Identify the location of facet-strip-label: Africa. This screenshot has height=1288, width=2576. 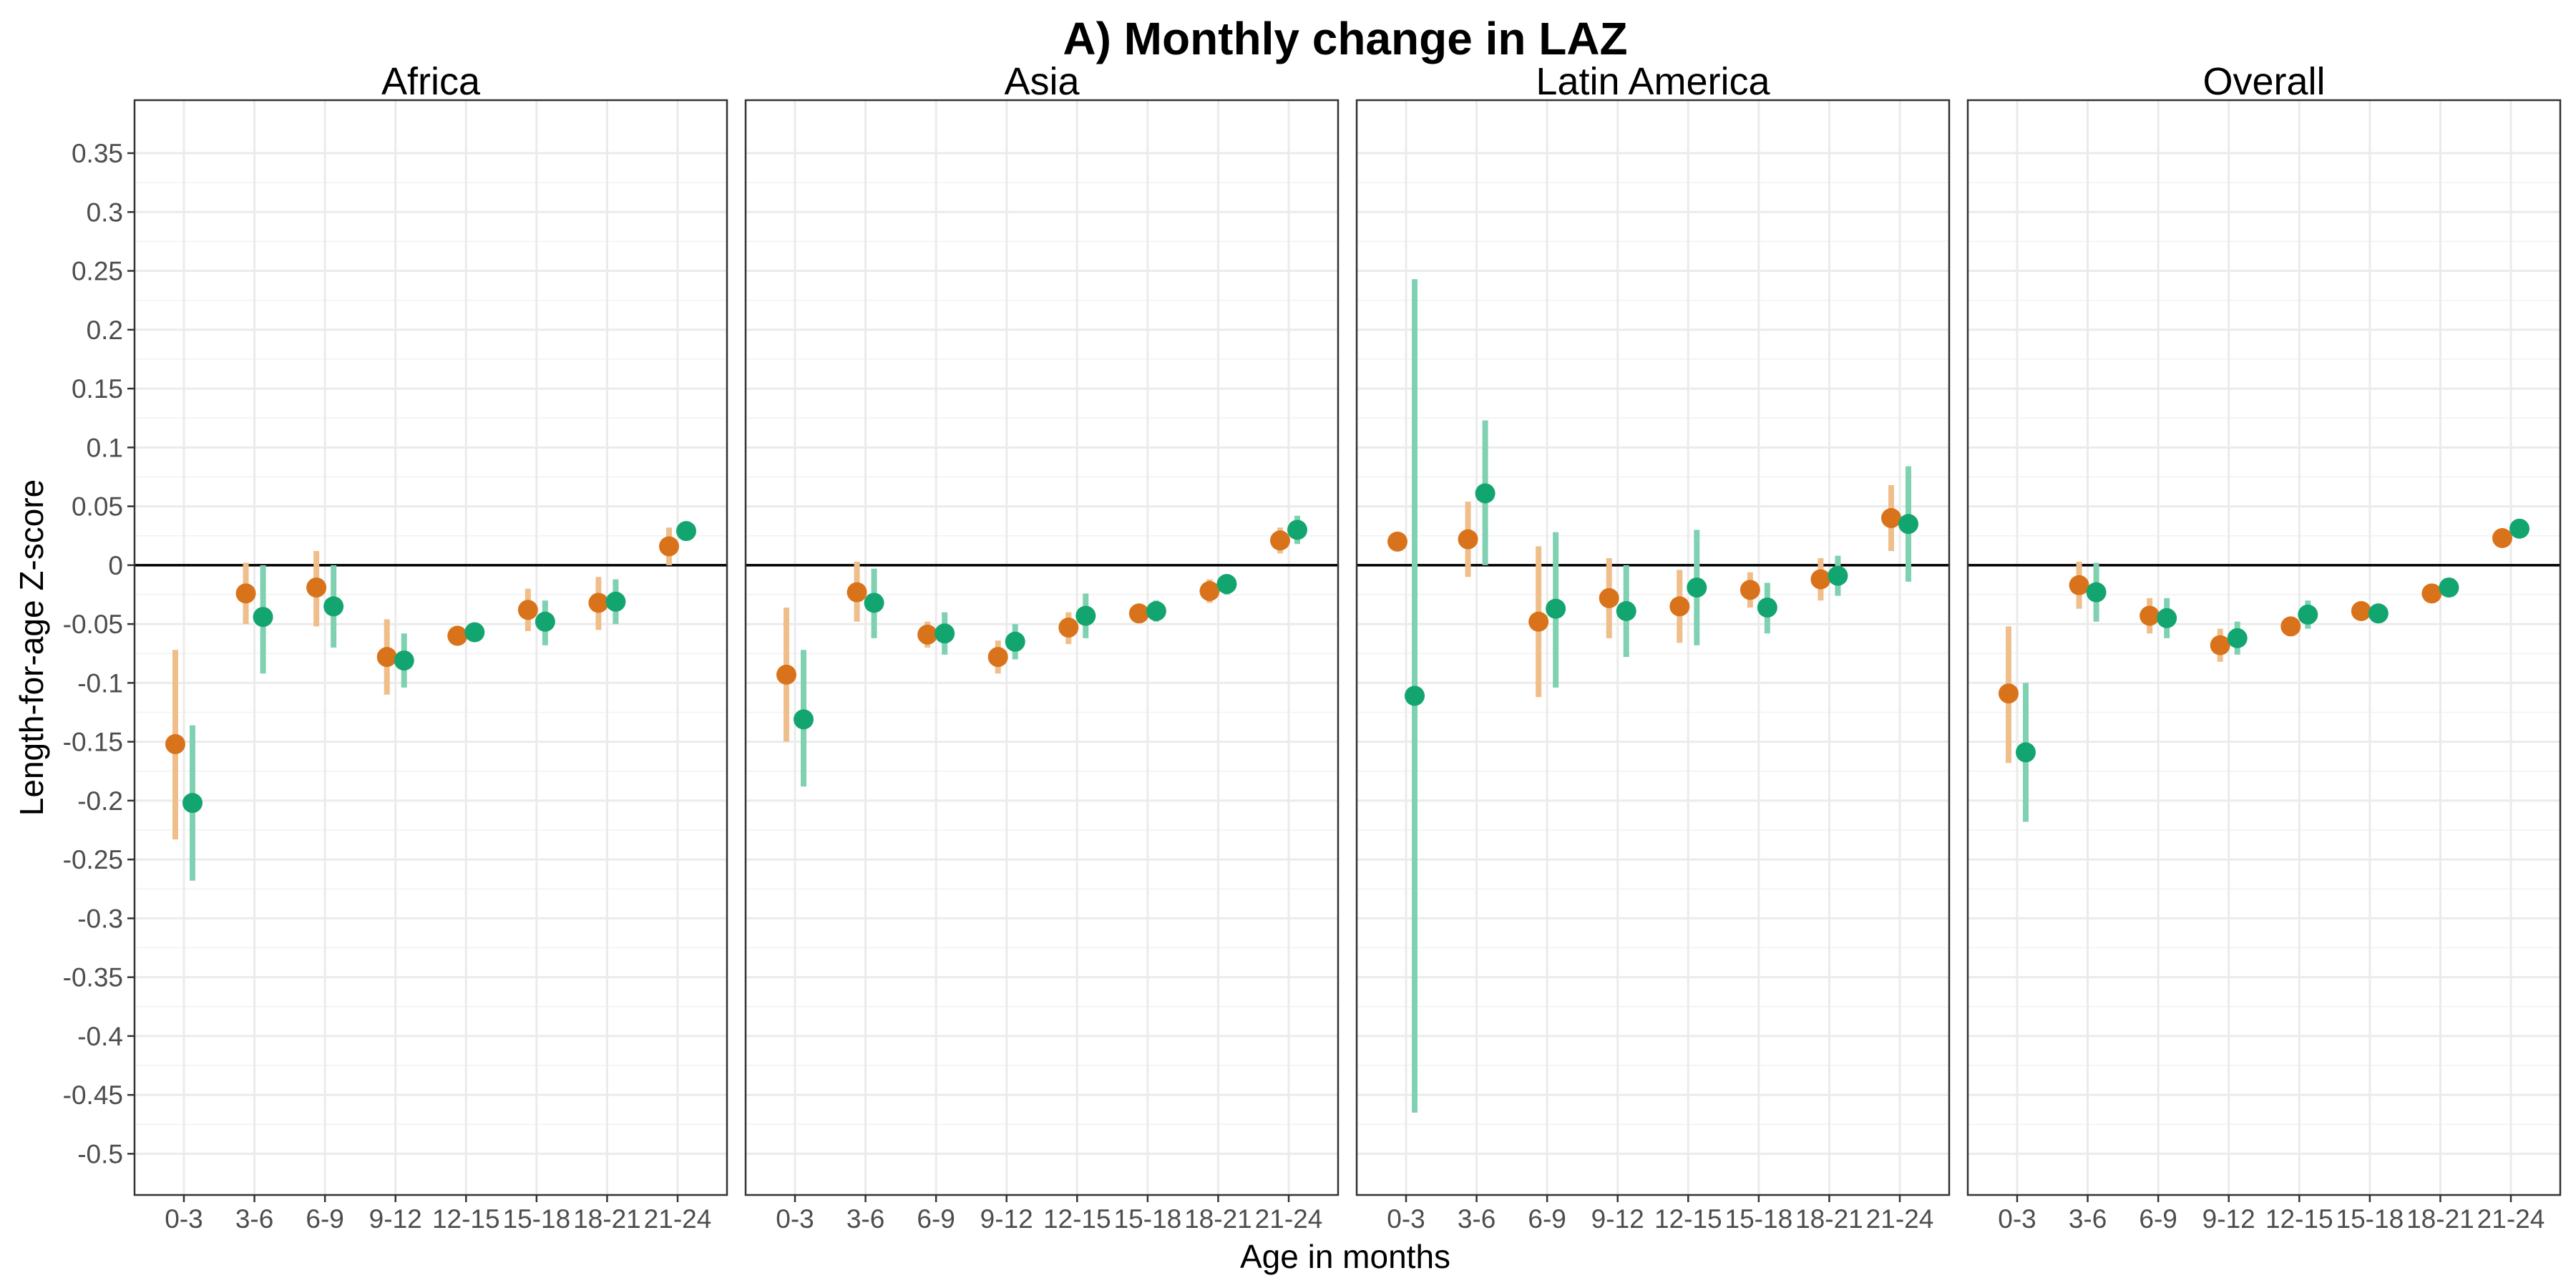
(431, 81).